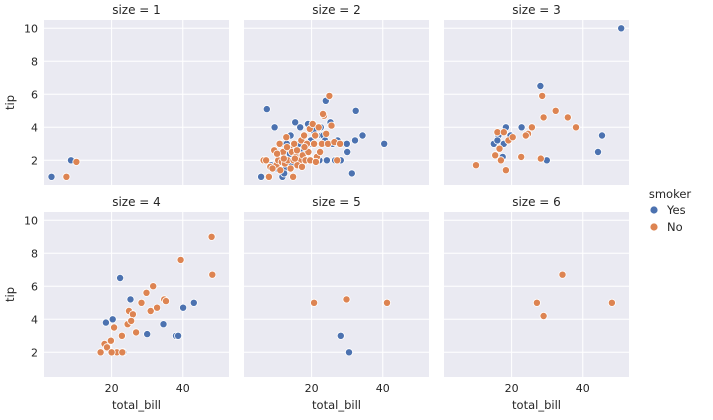  Describe the element at coordinates (675, 227) in the screenshot. I see `legend-label-no: No` at that location.